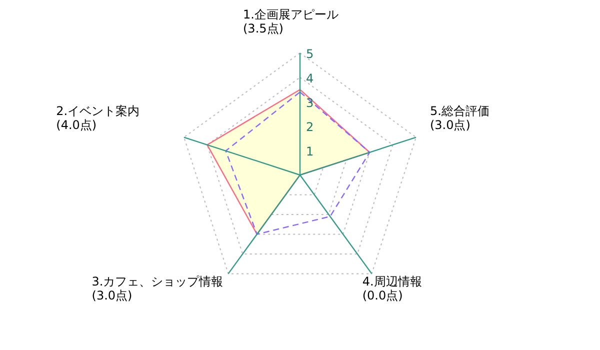  Describe the element at coordinates (460, 118) in the screenshot. I see `spoke-label: 5.総合評価 (3.0点)` at that location.